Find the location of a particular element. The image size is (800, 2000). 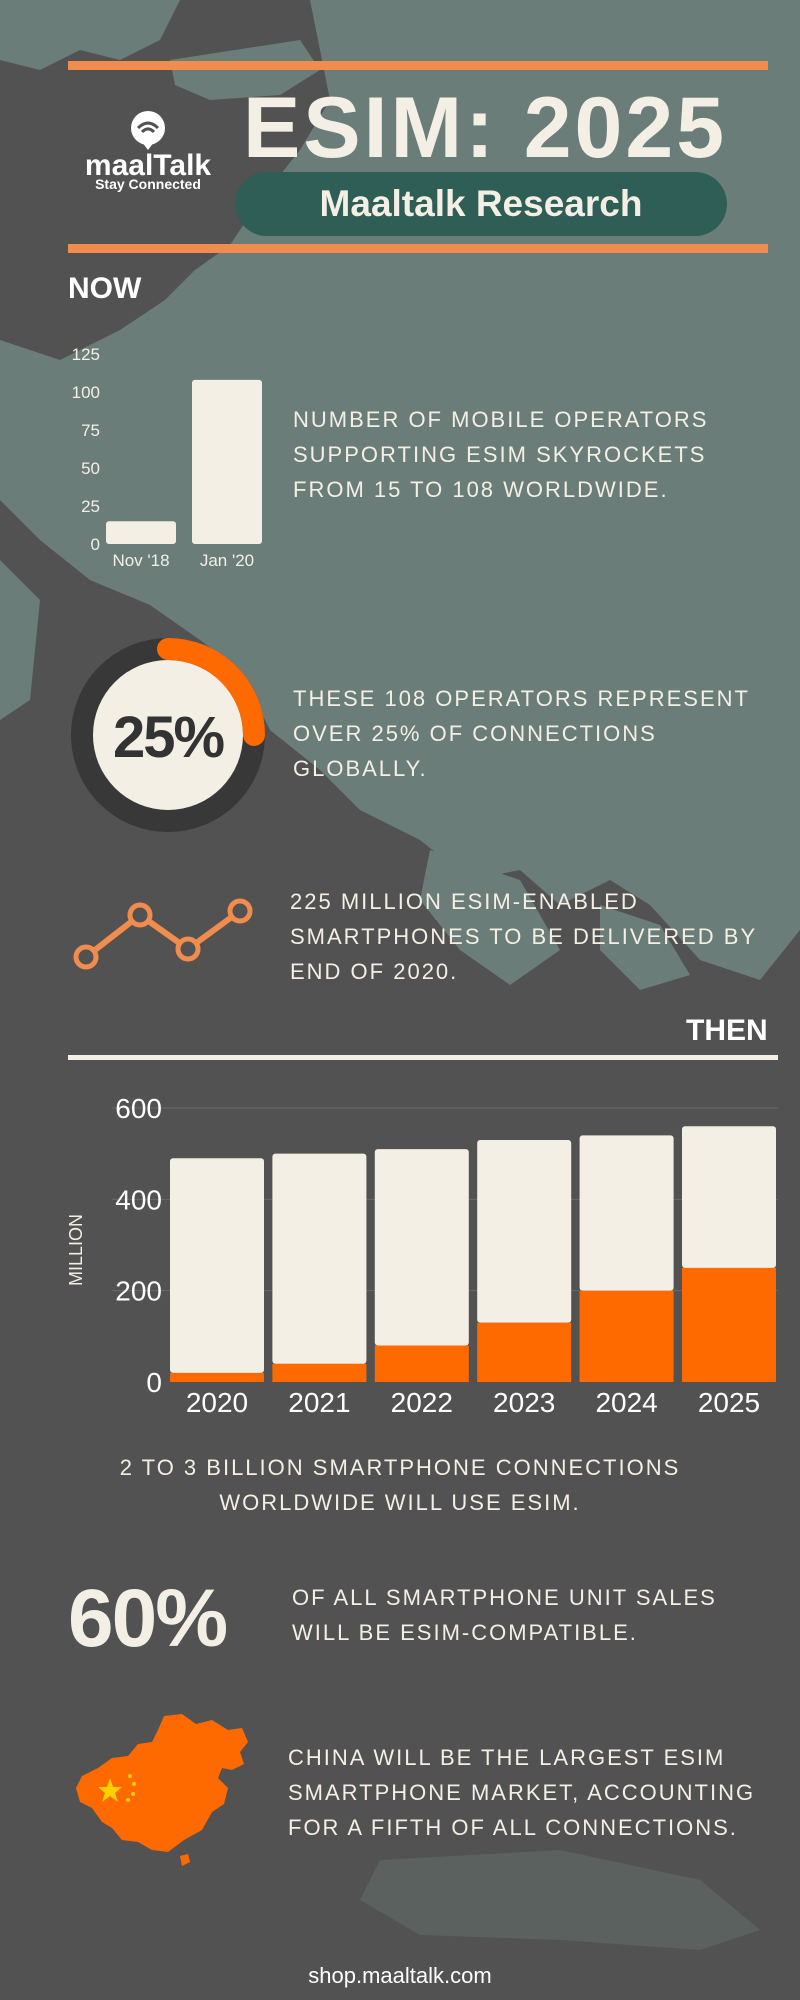

y-tick-label: 25 is located at coordinates (90, 506).